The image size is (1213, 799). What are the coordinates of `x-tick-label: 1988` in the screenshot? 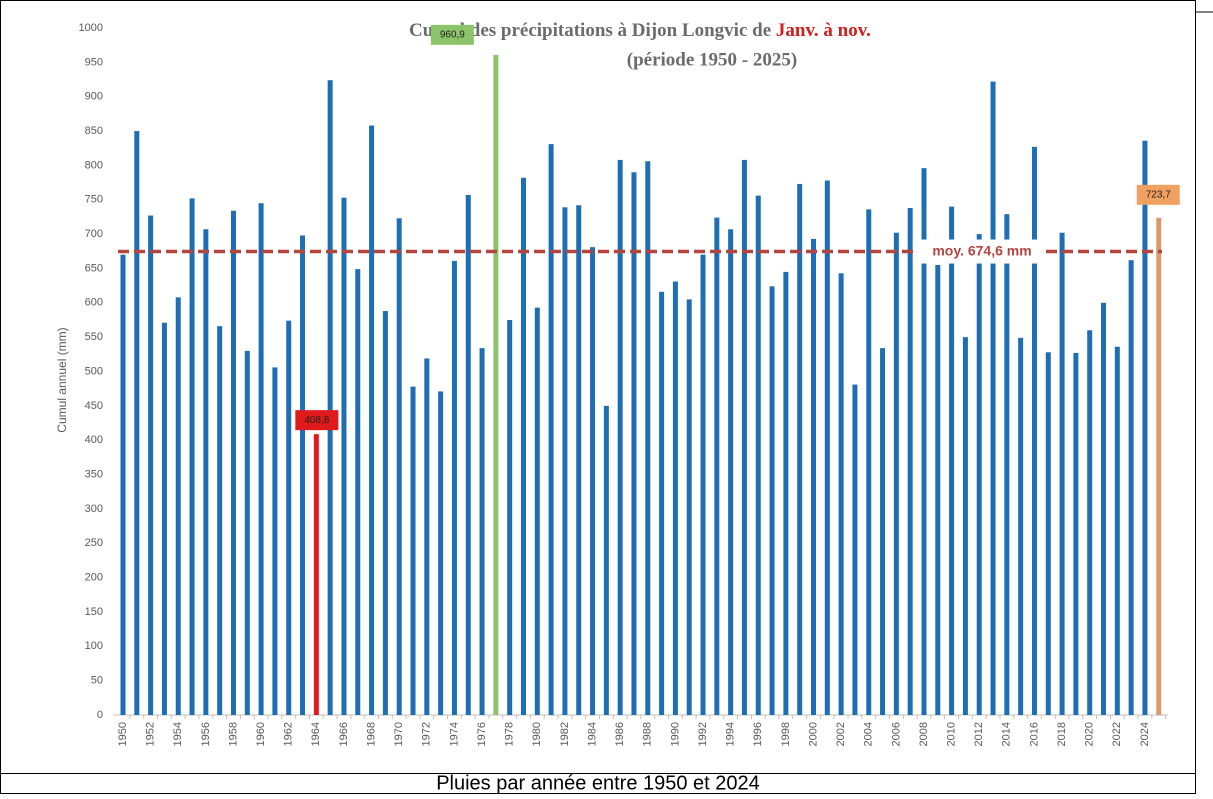 It's located at (648, 734).